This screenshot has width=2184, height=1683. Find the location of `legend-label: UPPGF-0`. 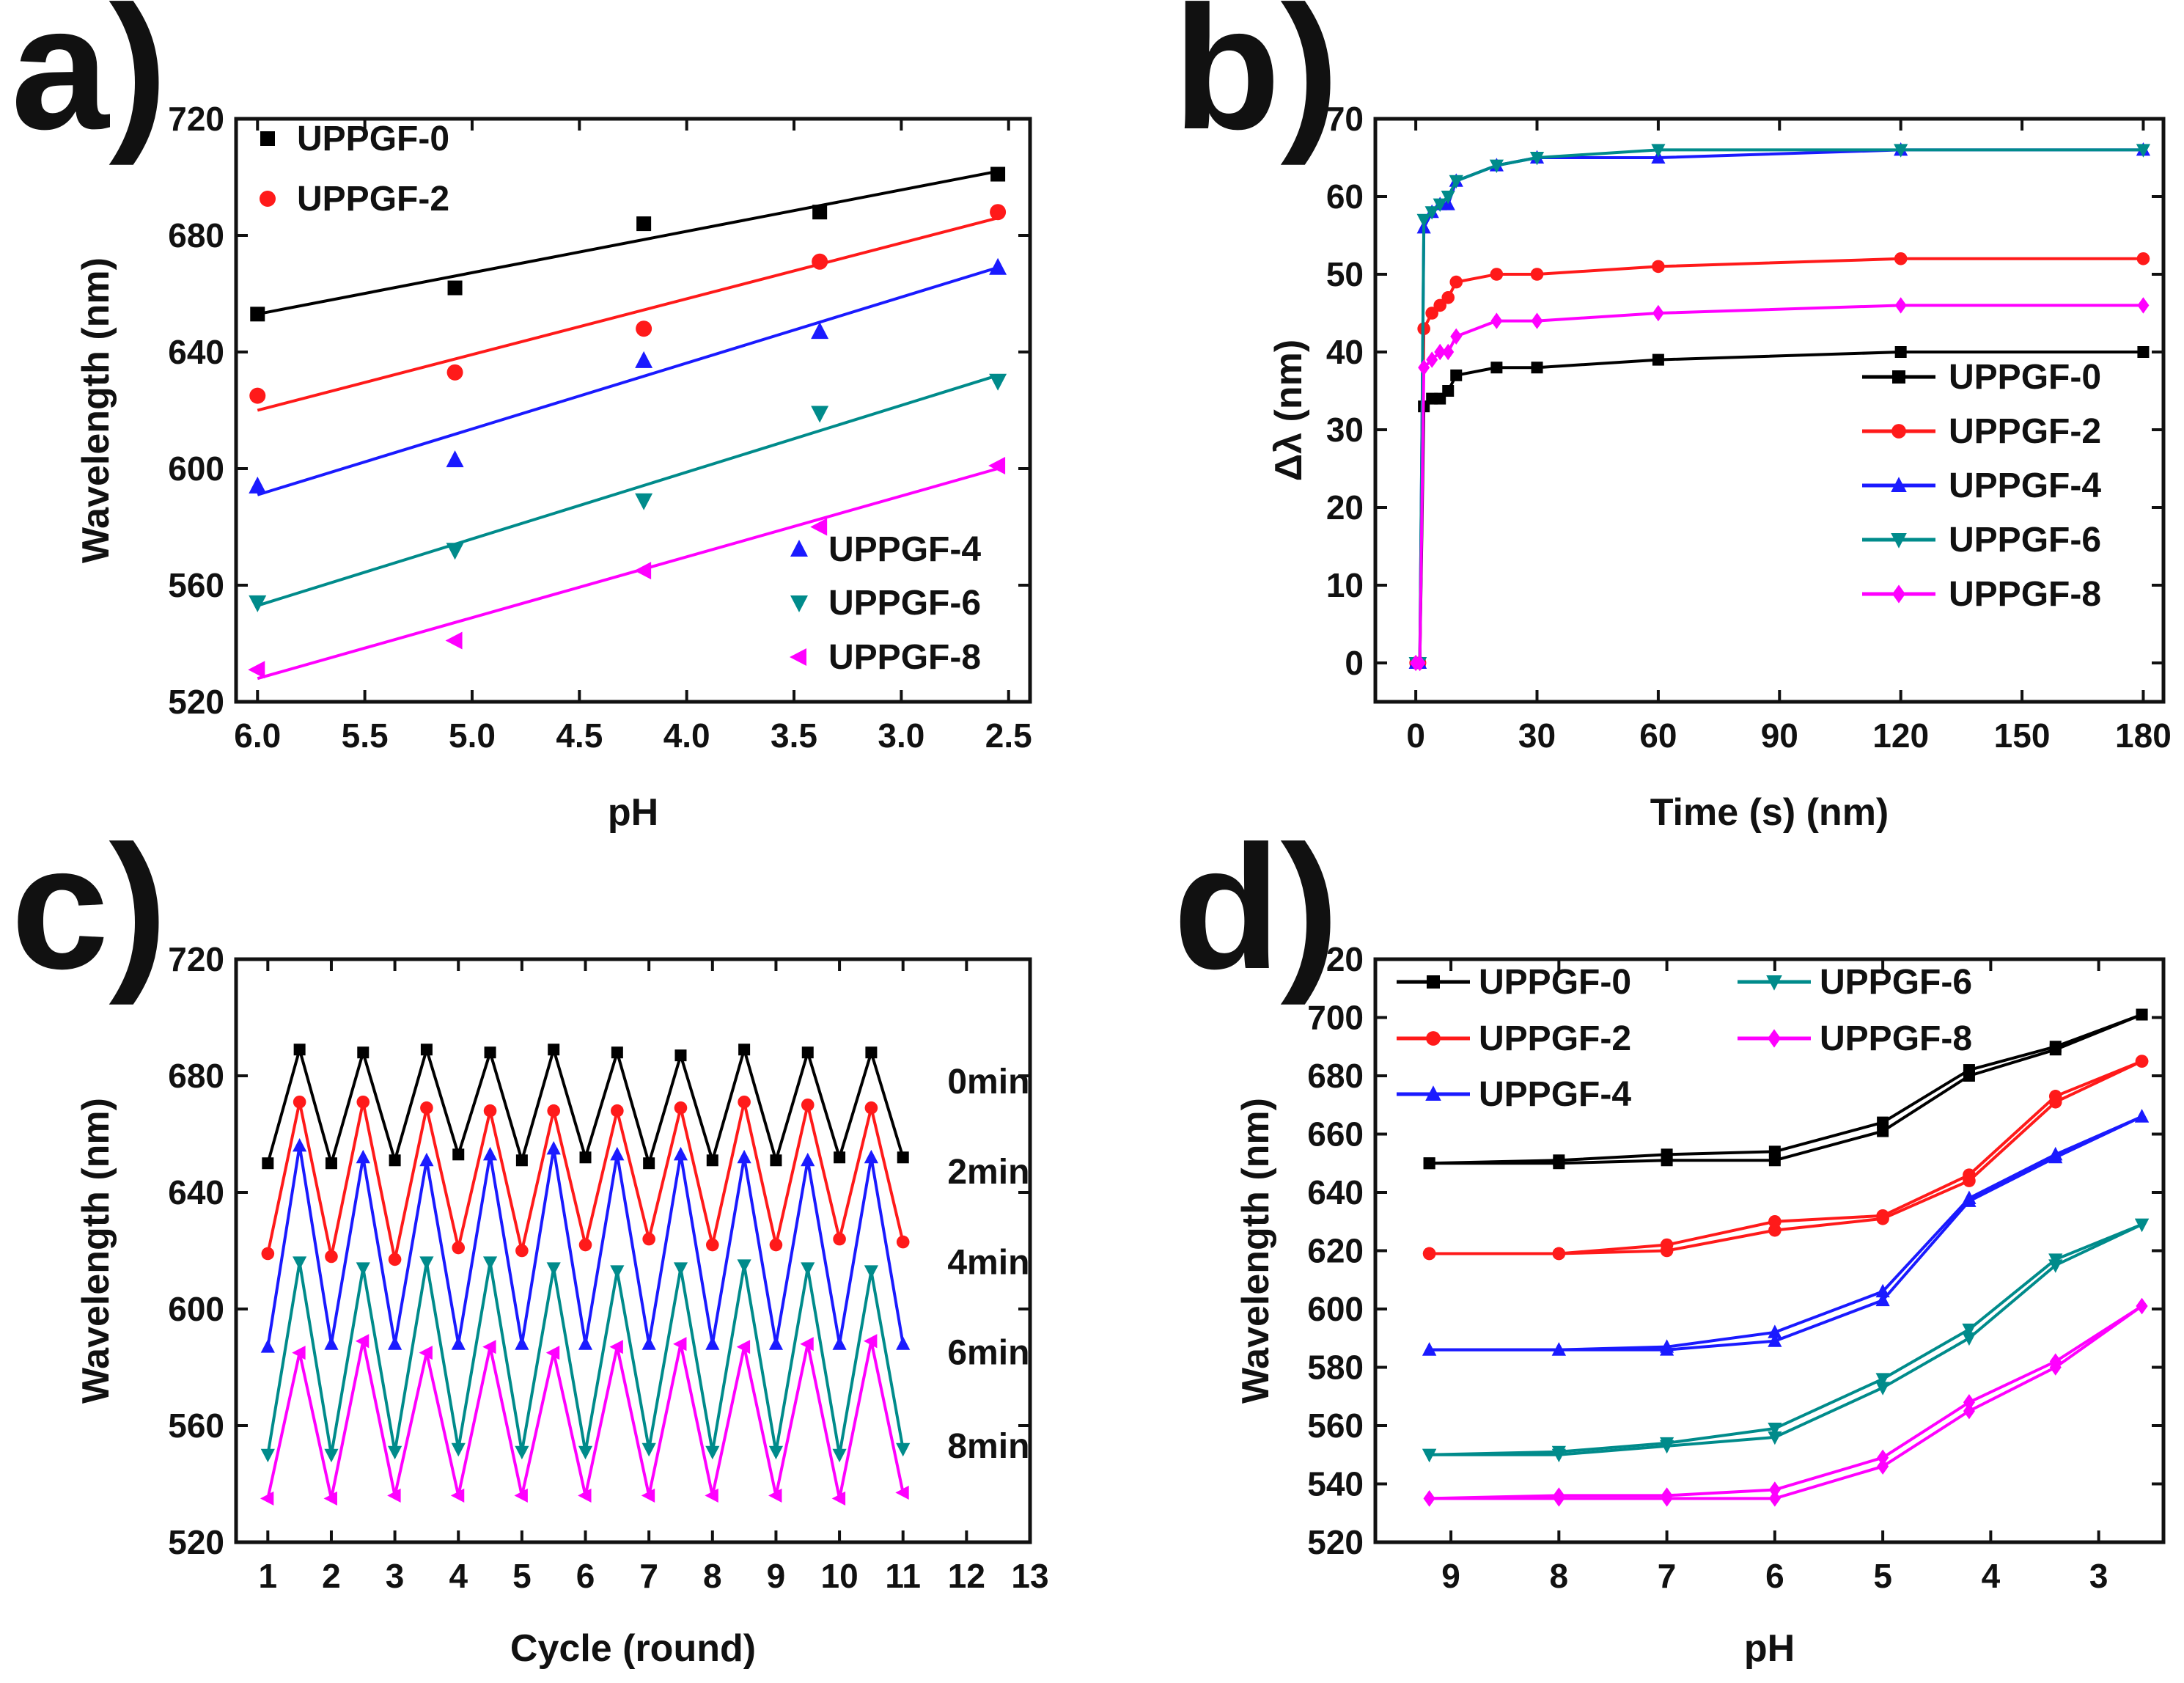

legend-label: UPPGF-0 is located at coordinates (373, 139).